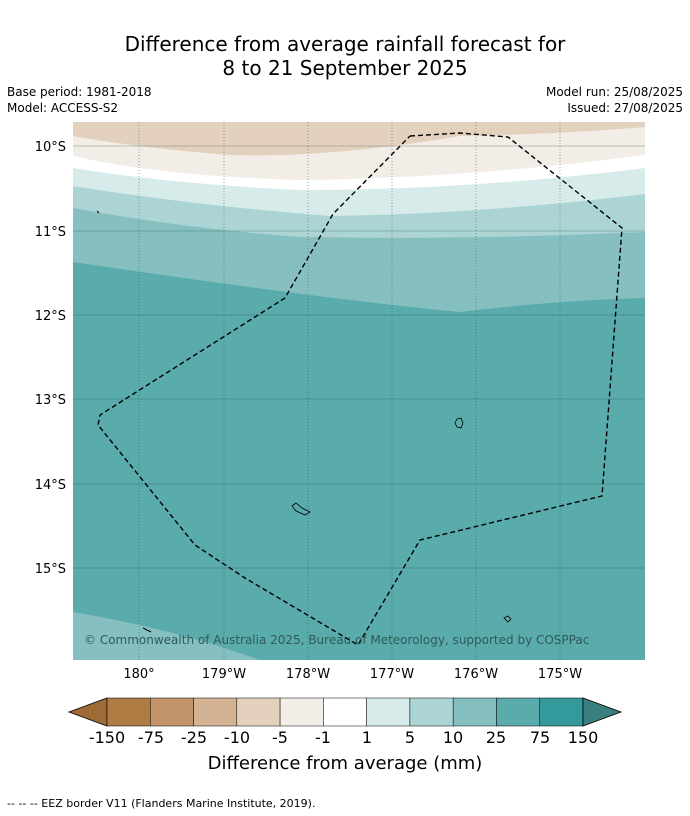  I want to click on lat-label: 10°S, so click(50, 147).